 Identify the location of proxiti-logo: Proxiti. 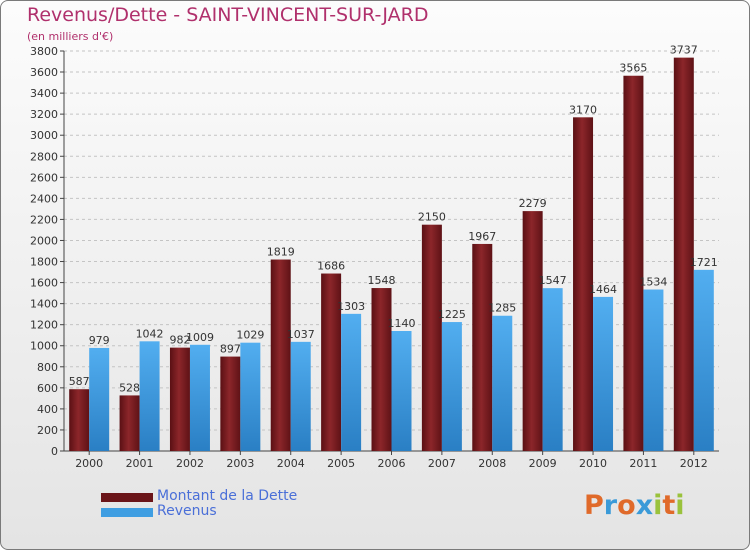
(634, 505).